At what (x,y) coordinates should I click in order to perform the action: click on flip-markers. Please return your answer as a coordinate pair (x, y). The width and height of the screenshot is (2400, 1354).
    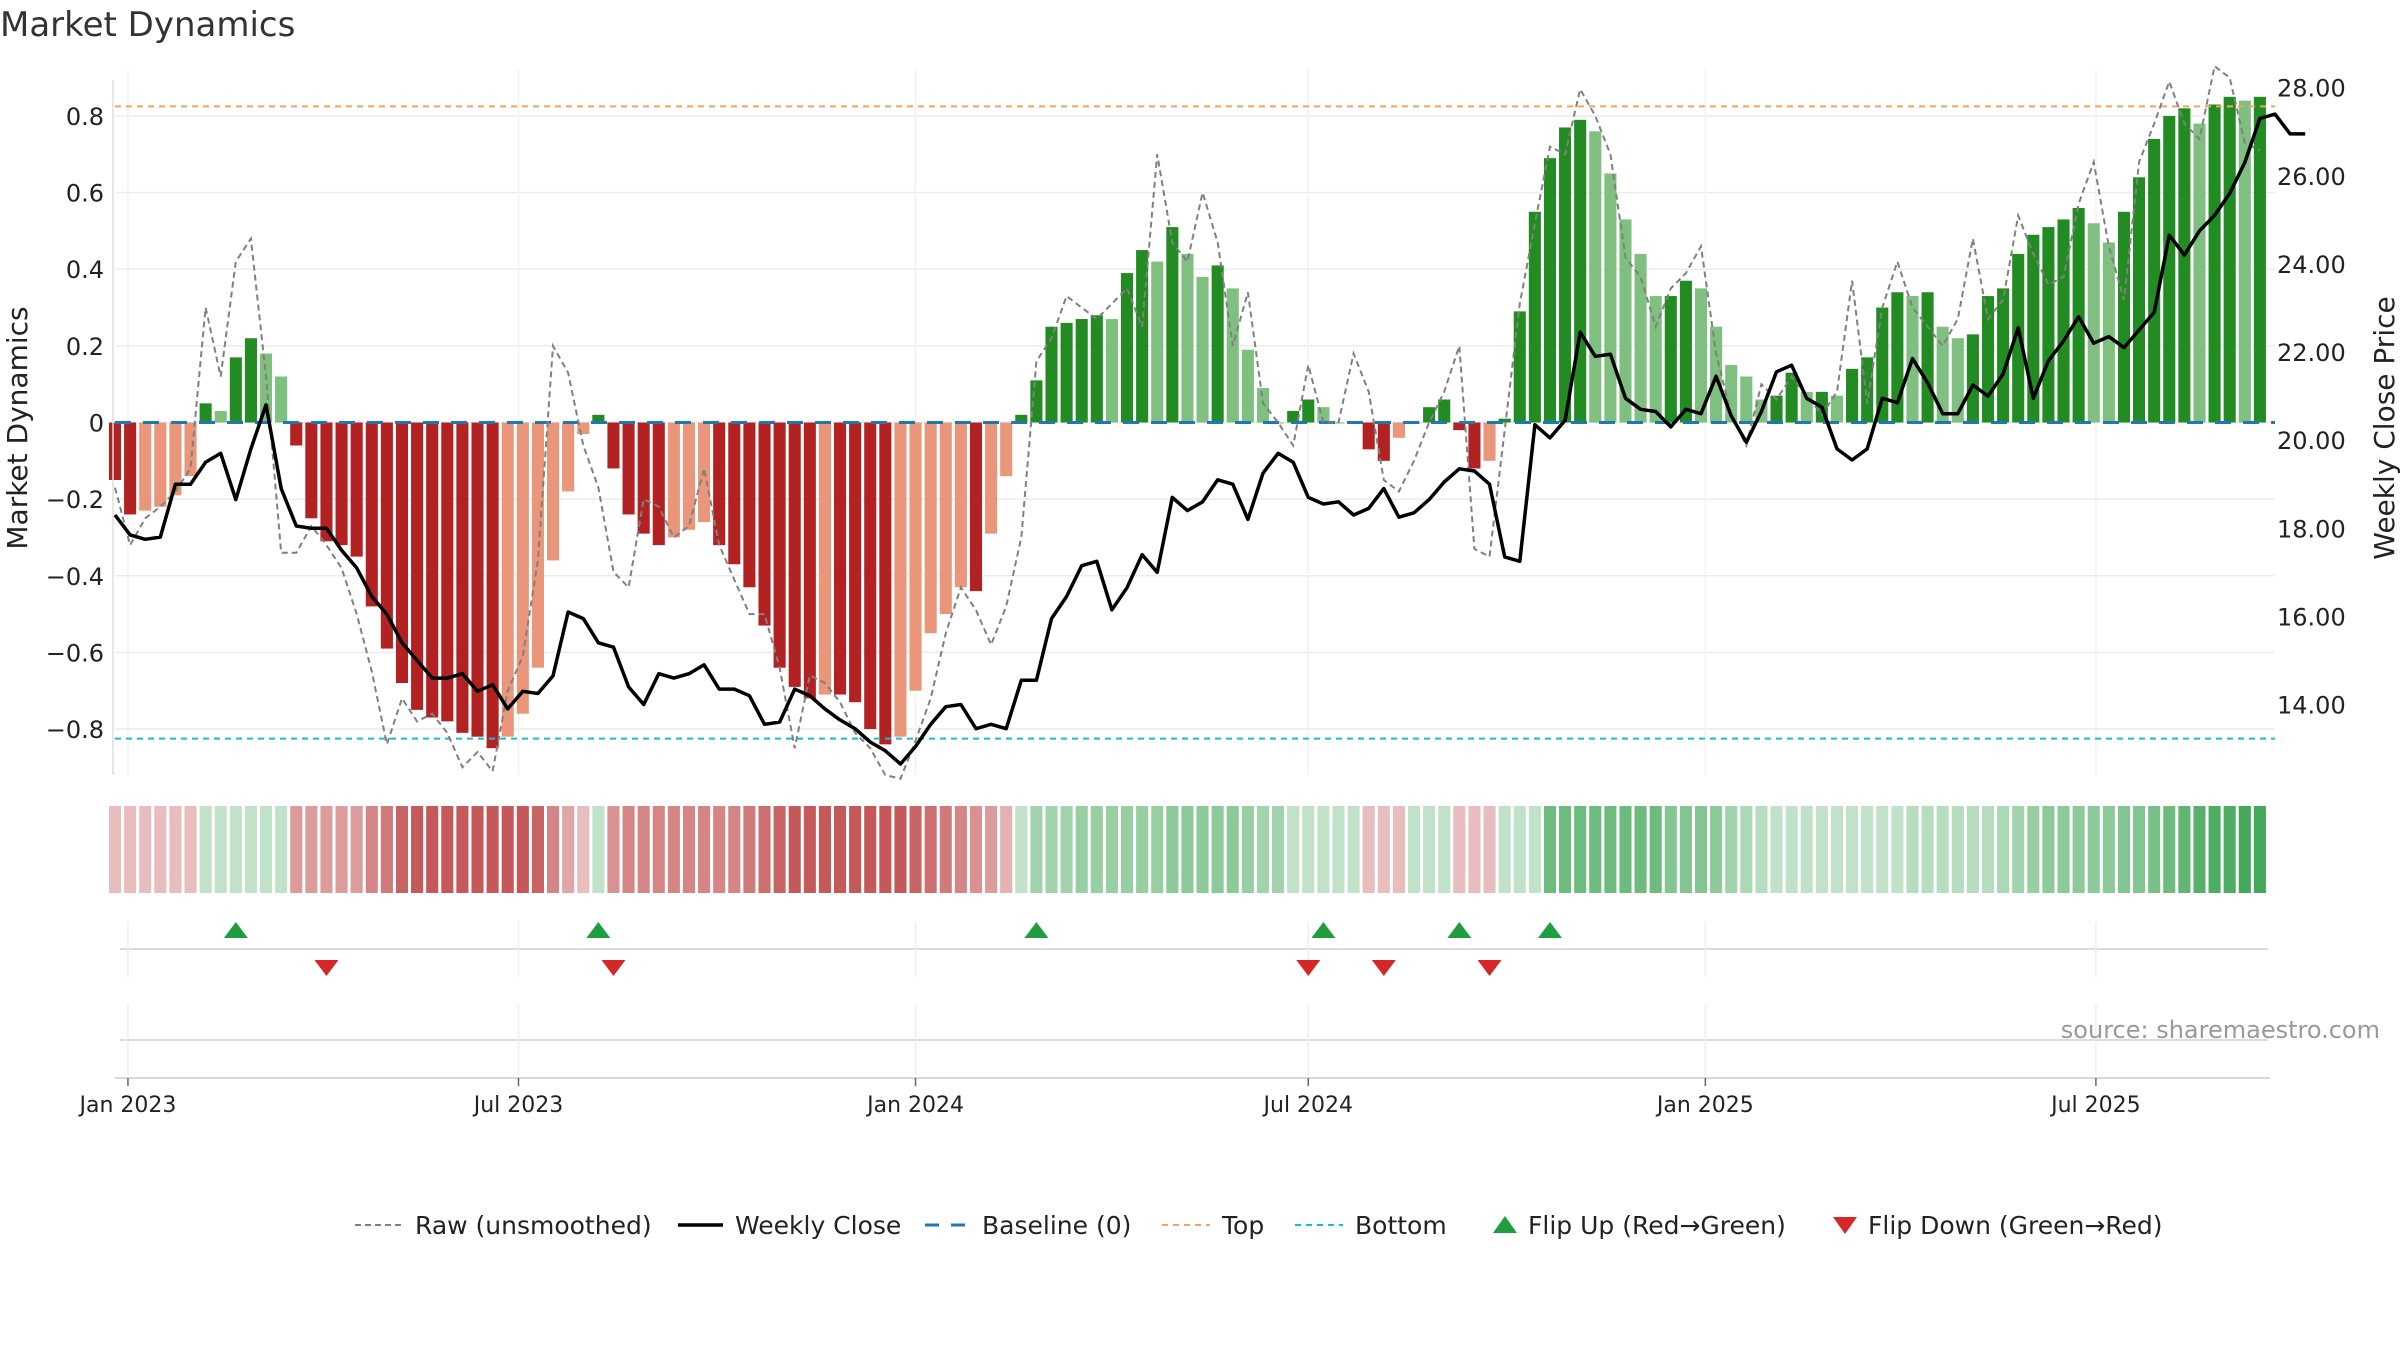
    Looking at the image, I should click on (1194, 998).